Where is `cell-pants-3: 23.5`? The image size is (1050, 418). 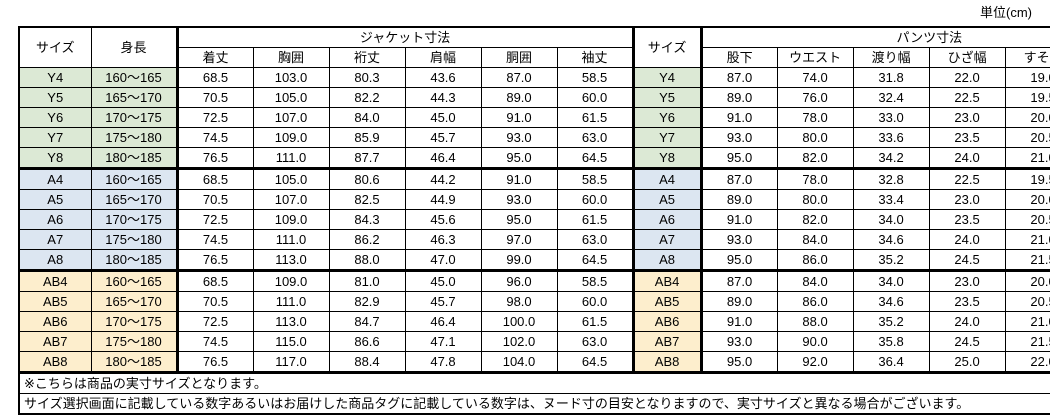
cell-pants-3: 23.5 is located at coordinates (967, 137).